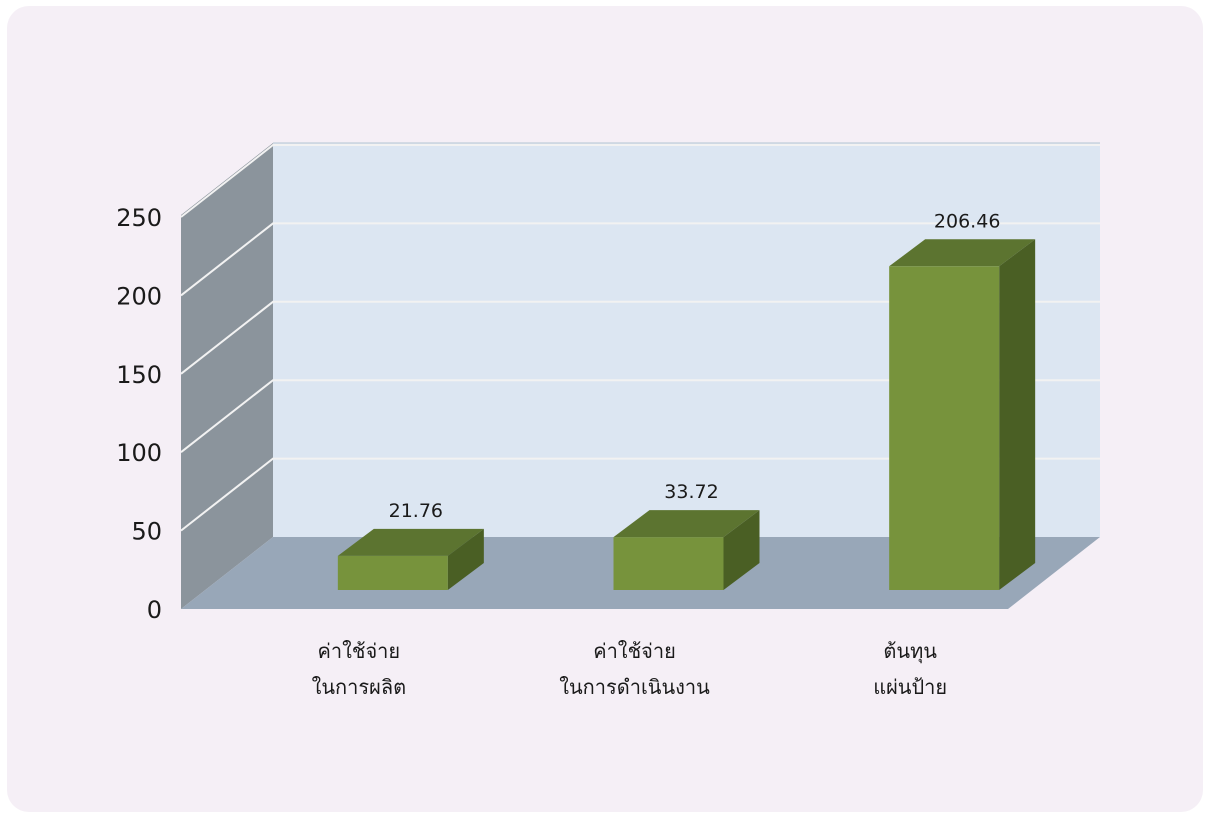 The width and height of the screenshot is (1210, 818). Describe the element at coordinates (139, 414) in the screenshot. I see `y-axis-ticks: 0 50 100 150 200 250` at that location.